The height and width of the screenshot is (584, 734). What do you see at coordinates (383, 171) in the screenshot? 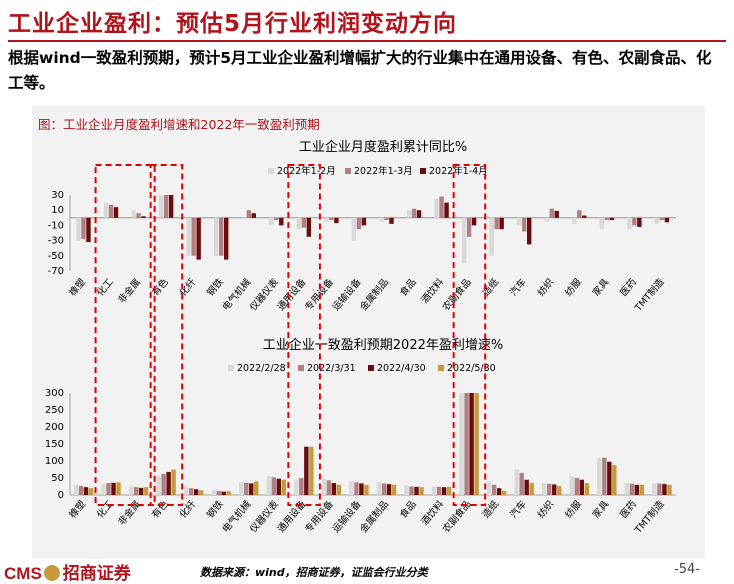
I see `legend-label: 2022年1-3月` at bounding box center [383, 171].